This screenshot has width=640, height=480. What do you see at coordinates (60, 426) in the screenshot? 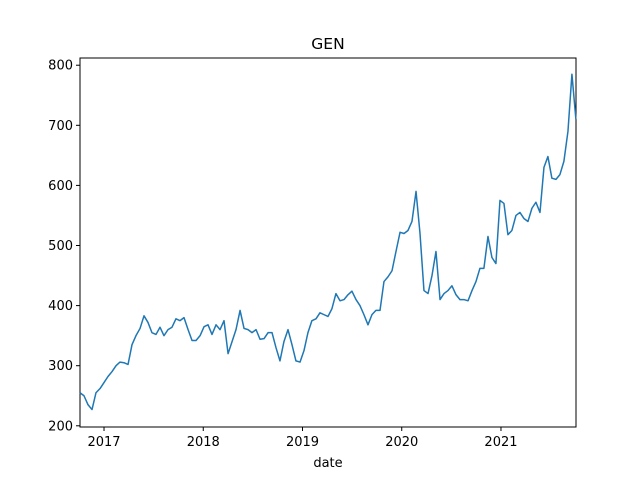
I see `y-tick-label: 200` at bounding box center [60, 426].